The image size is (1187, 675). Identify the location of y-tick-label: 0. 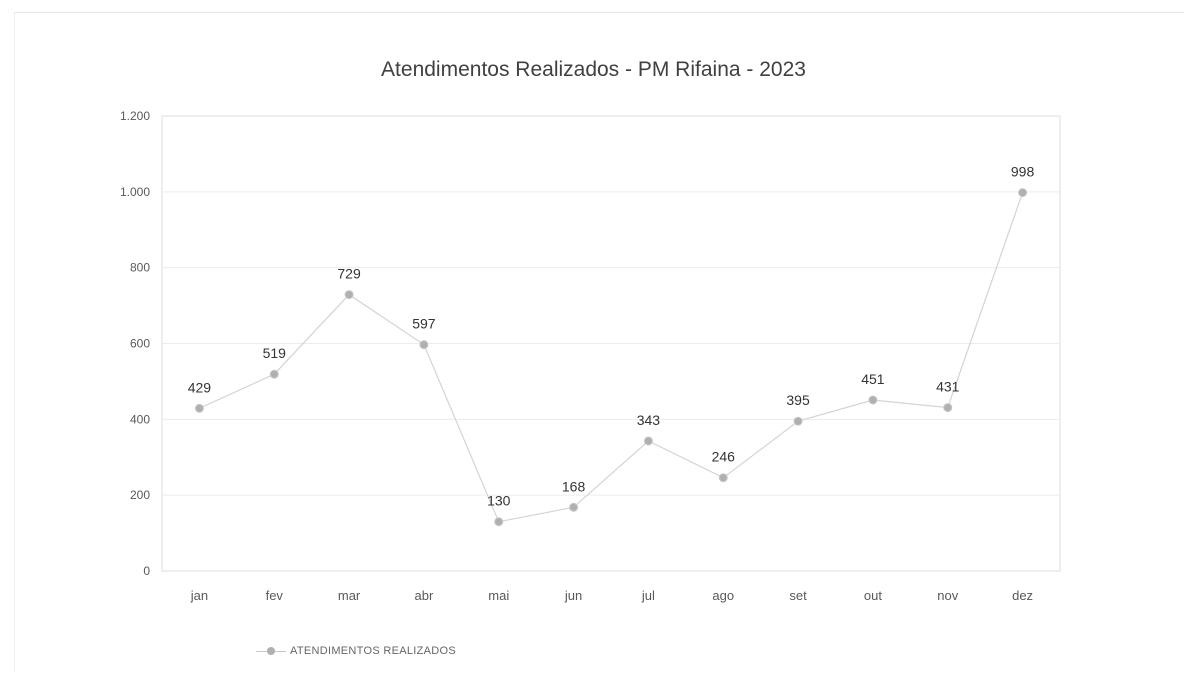
(146, 571).